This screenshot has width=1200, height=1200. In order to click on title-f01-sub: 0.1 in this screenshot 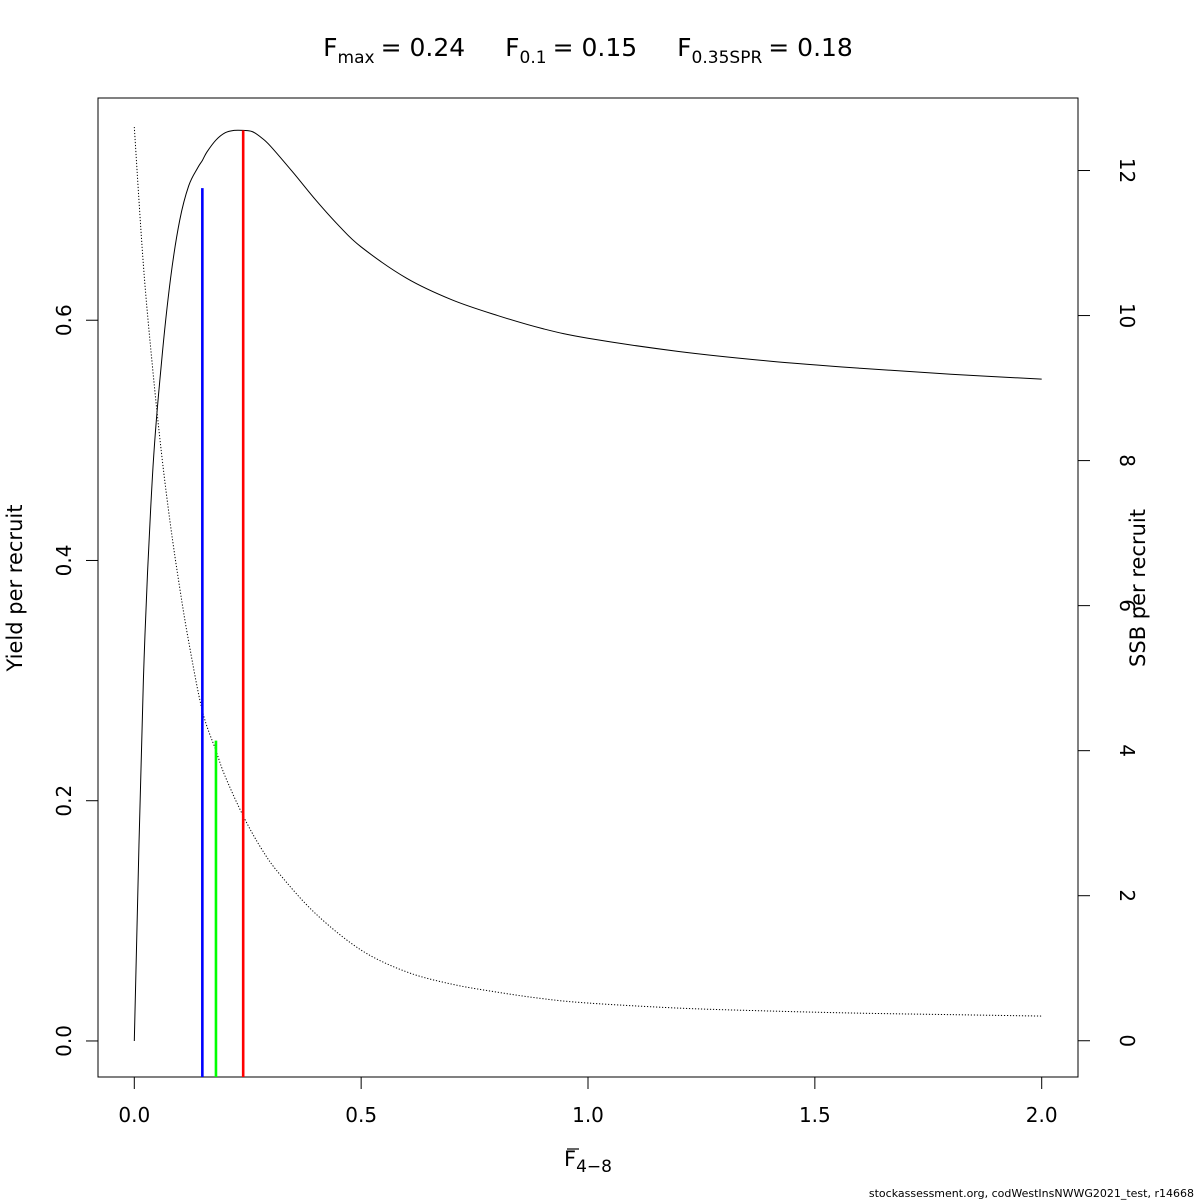, I will do `click(533, 58)`.